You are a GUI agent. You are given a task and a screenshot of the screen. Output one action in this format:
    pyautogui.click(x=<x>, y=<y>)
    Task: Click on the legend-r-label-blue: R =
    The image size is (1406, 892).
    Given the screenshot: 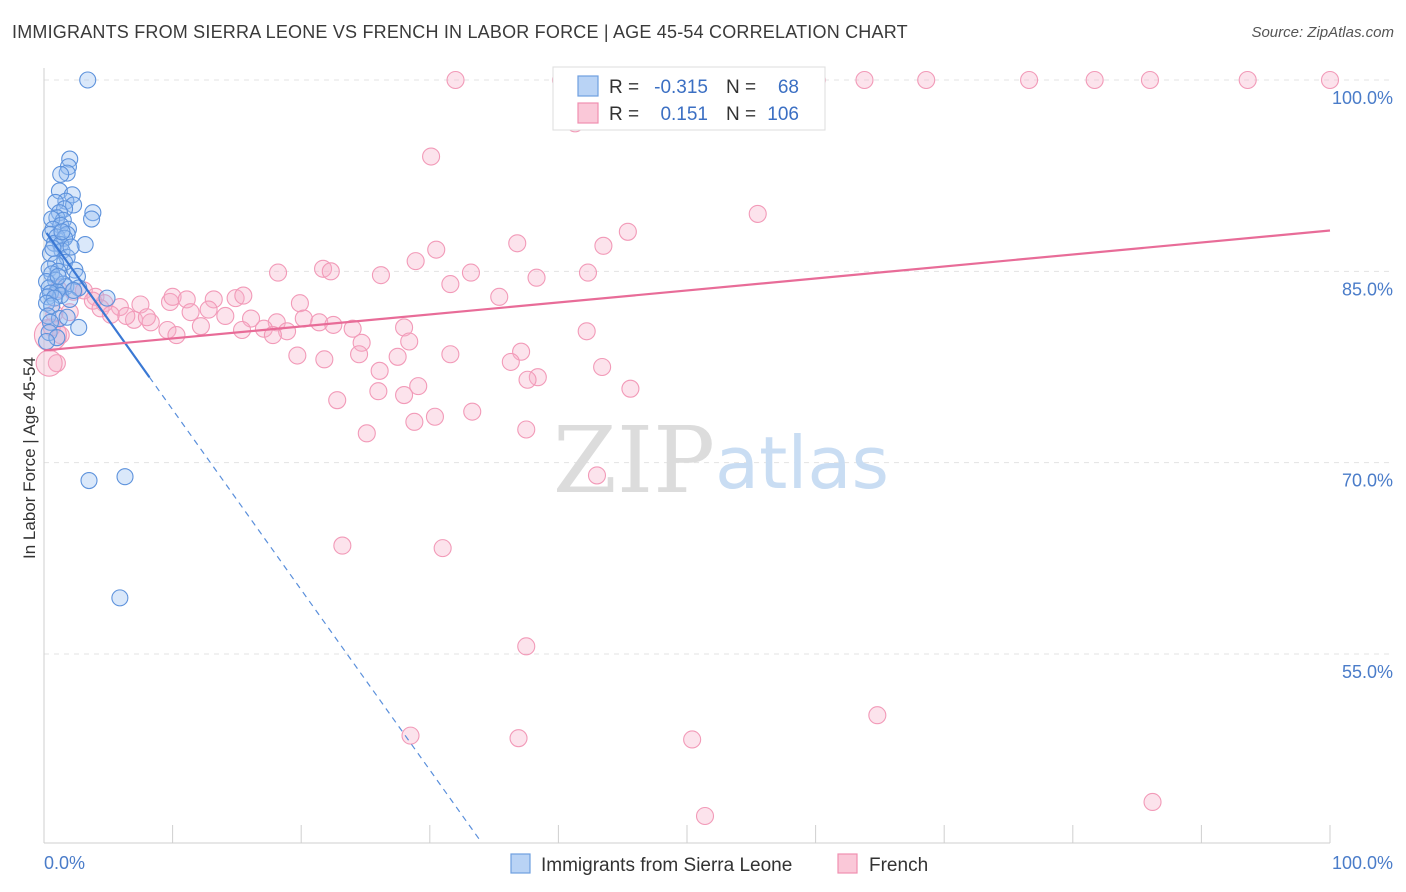 What is the action you would take?
    pyautogui.click(x=624, y=87)
    